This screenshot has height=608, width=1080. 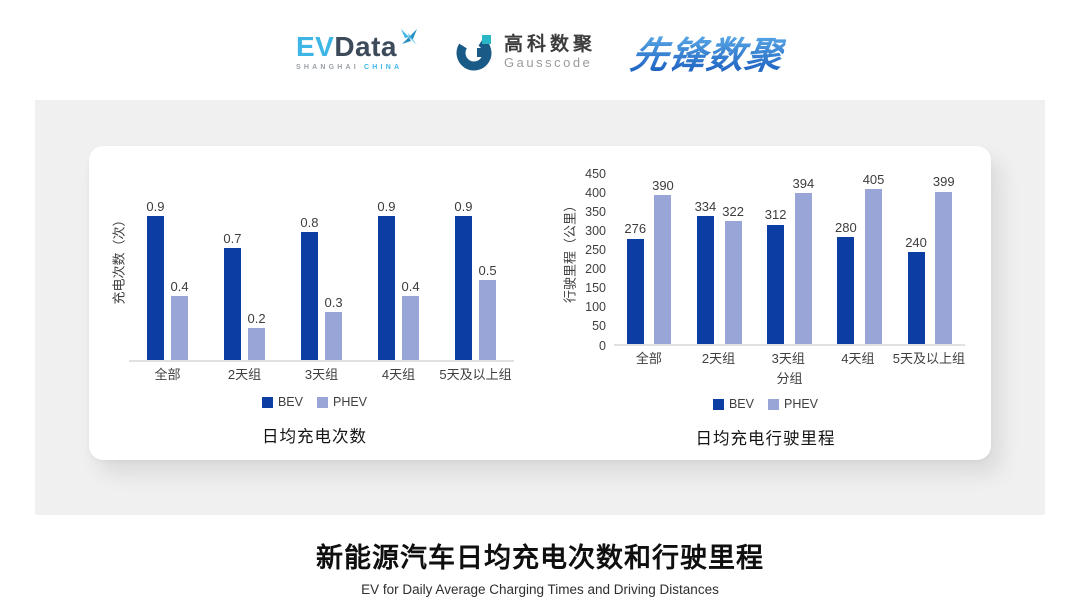 I want to click on y-tick-label: 450, so click(x=595, y=173).